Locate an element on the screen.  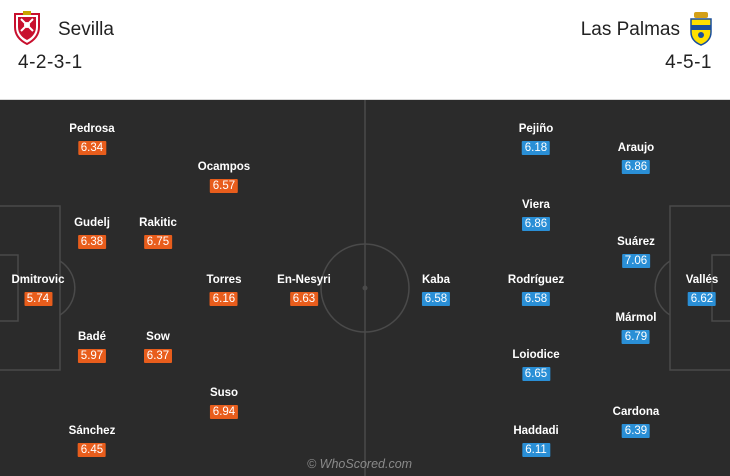
player-name: Mármol is located at coordinates (636, 318).